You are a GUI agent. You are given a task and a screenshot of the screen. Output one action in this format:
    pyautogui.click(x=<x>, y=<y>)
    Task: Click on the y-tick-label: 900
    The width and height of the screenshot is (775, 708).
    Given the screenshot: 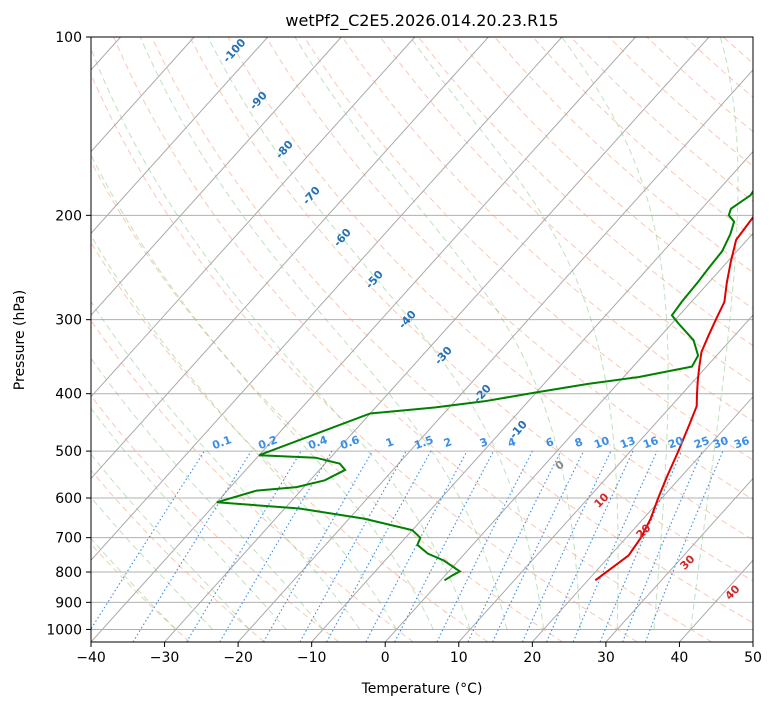 What is the action you would take?
    pyautogui.click(x=68, y=603)
    